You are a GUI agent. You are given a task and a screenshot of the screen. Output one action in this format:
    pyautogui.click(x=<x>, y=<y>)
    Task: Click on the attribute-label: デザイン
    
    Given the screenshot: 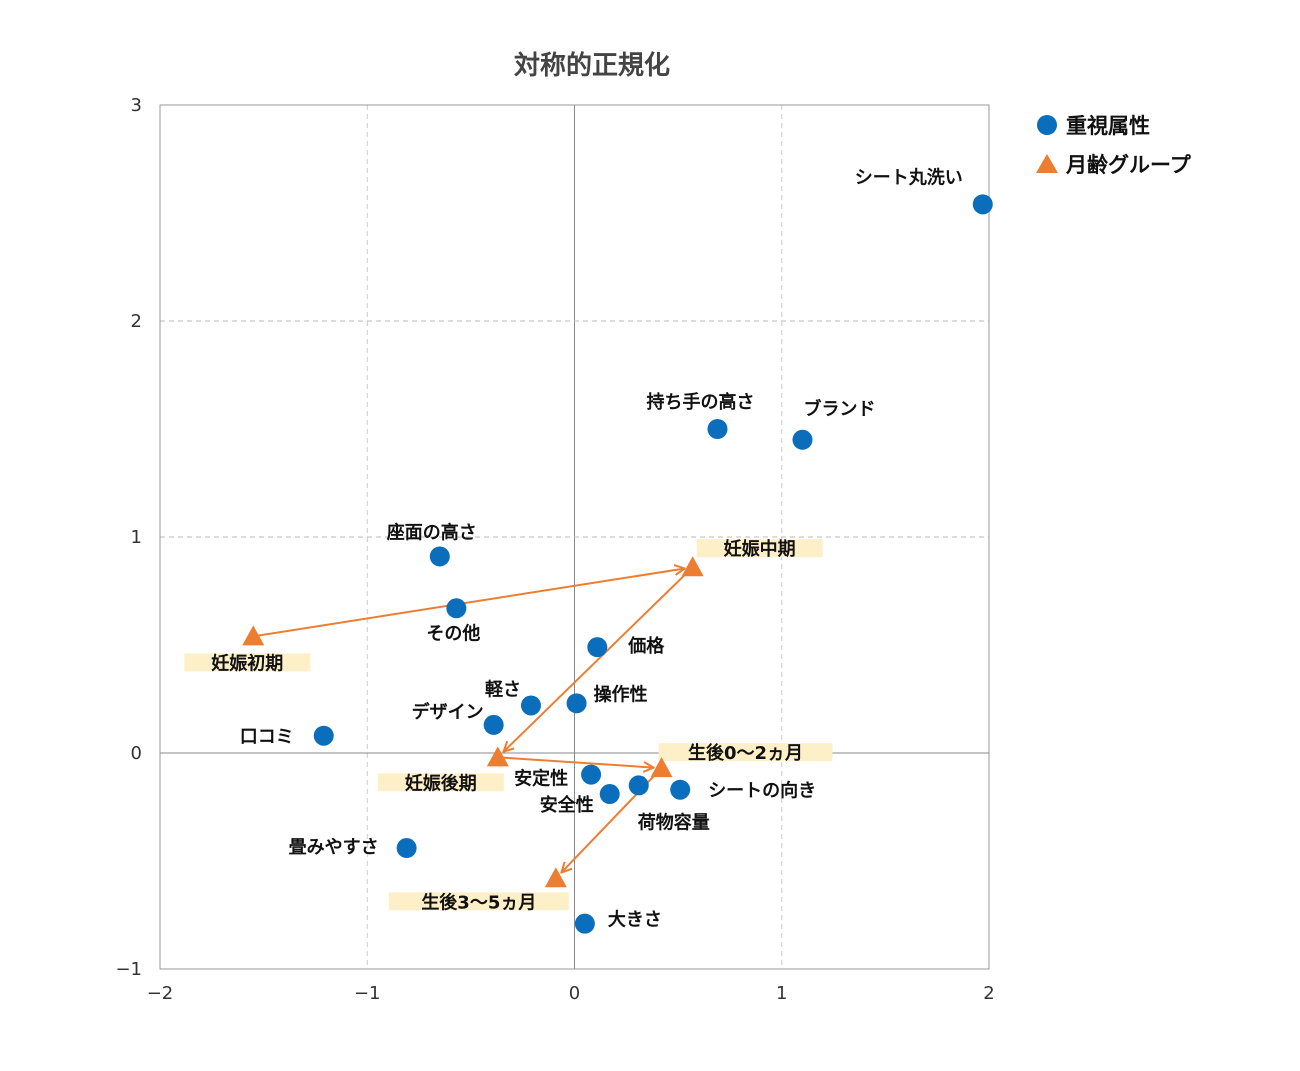 What is the action you would take?
    pyautogui.click(x=448, y=712)
    